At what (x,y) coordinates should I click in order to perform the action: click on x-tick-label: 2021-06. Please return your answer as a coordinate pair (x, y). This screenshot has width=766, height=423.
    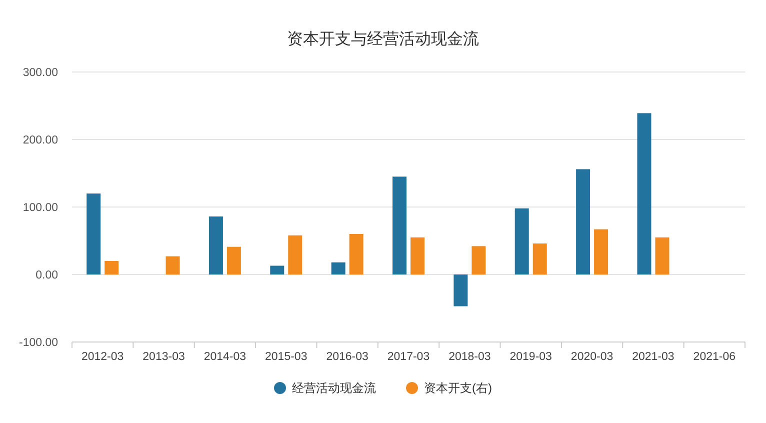
    Looking at the image, I should click on (714, 357).